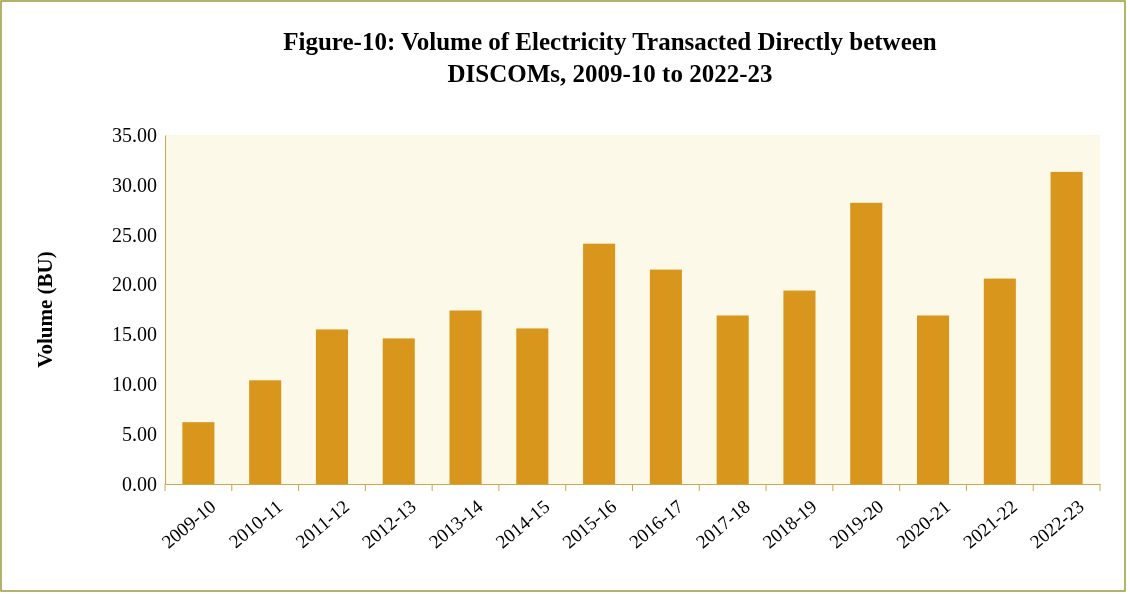  Describe the element at coordinates (134, 184) in the screenshot. I see `y-tick-label: 30.00` at that location.